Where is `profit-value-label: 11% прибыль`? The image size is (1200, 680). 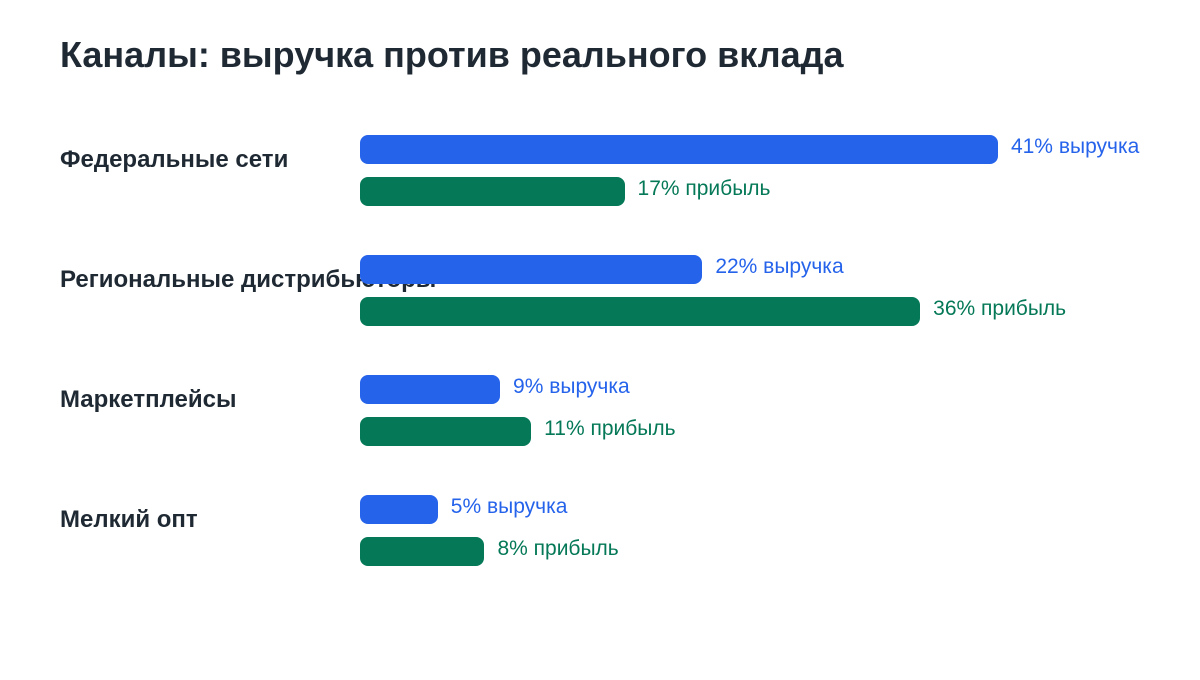
profit-value-label: 11% прибыль is located at coordinates (610, 428).